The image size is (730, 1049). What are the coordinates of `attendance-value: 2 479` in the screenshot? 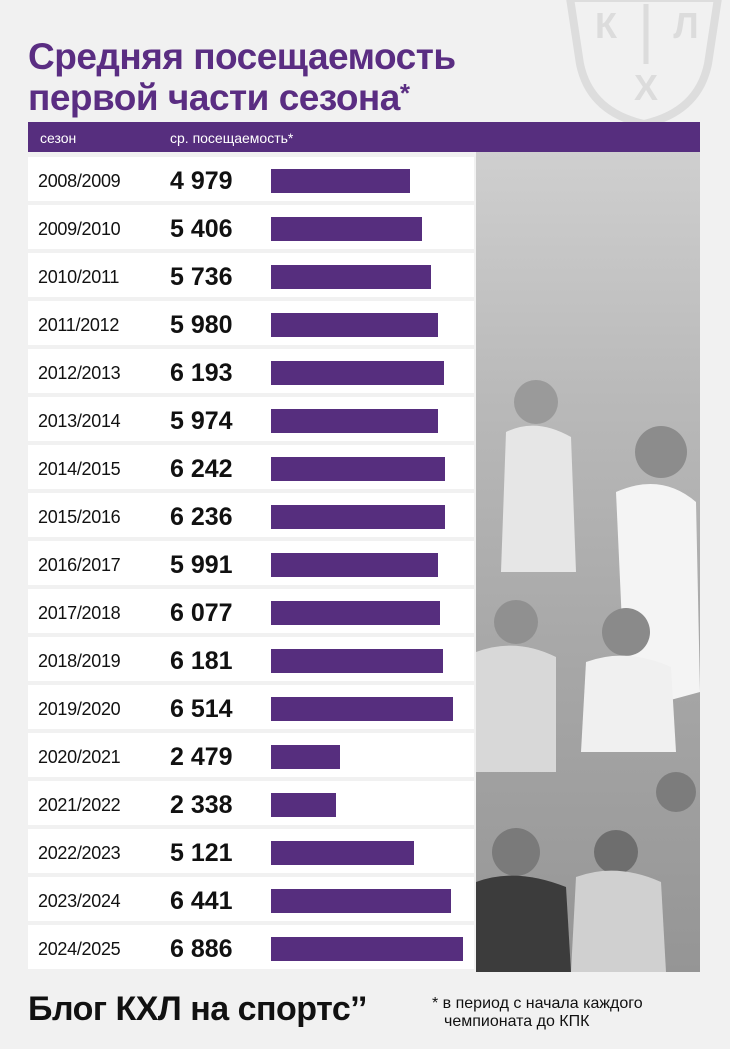 It's located at (201, 757).